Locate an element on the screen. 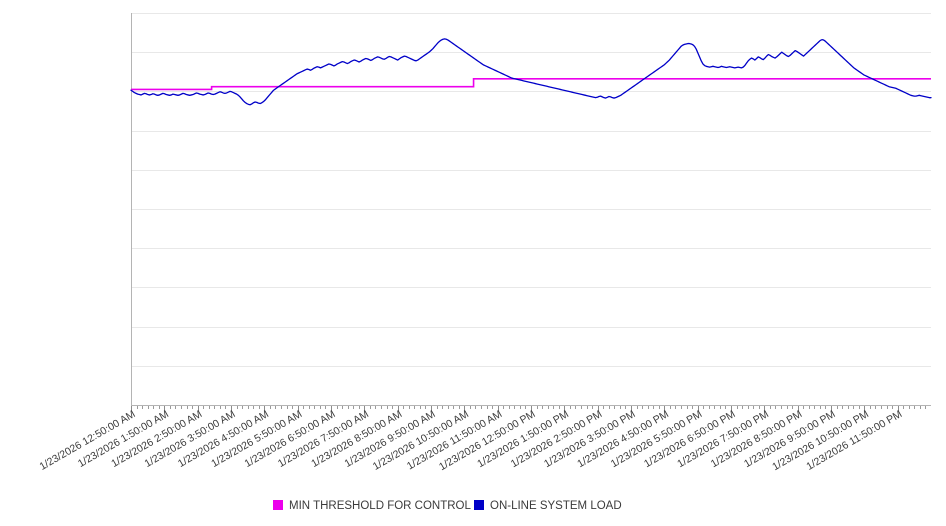 This screenshot has width=946, height=526. legend-label-on-line-system-load: ON-LINE SYSTEM LOAD is located at coordinates (556, 506).